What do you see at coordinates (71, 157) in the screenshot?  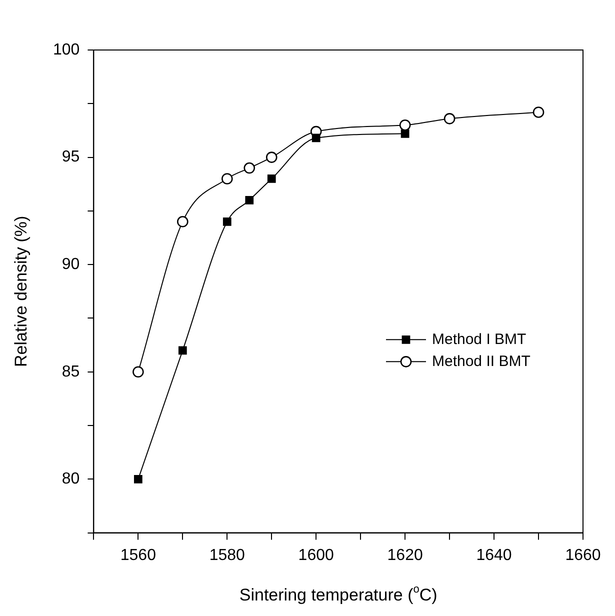 I see `y-tick-label: 95` at bounding box center [71, 157].